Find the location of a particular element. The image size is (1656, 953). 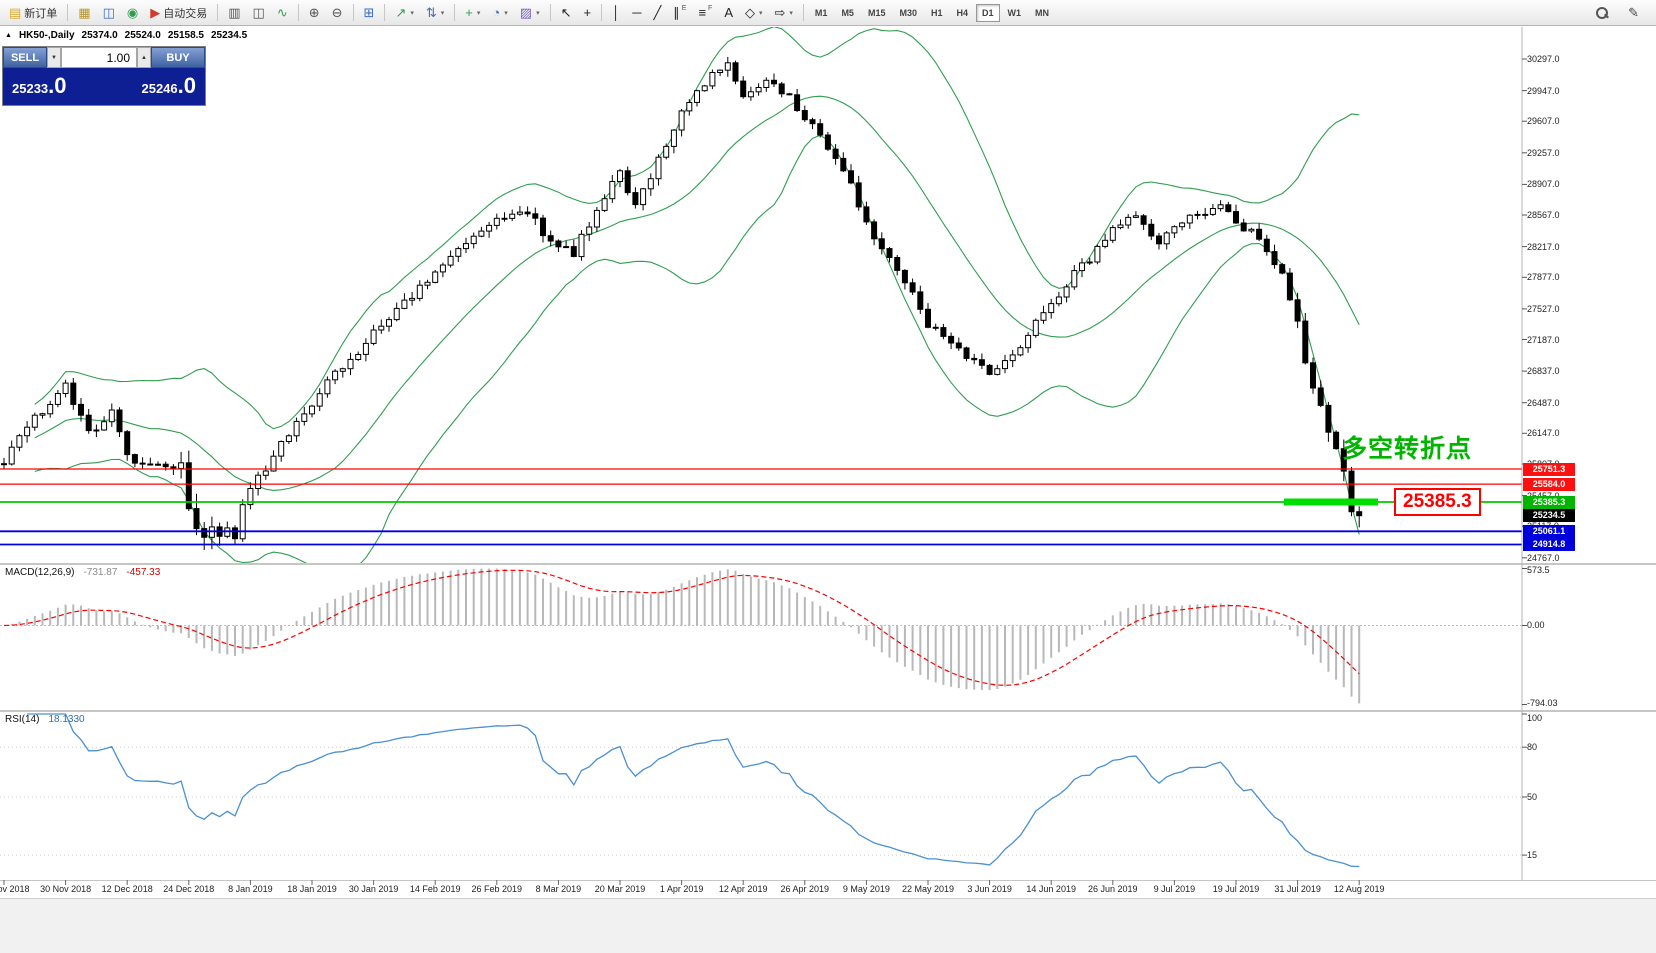

crosshair-icon: + is located at coordinates (588, 12).